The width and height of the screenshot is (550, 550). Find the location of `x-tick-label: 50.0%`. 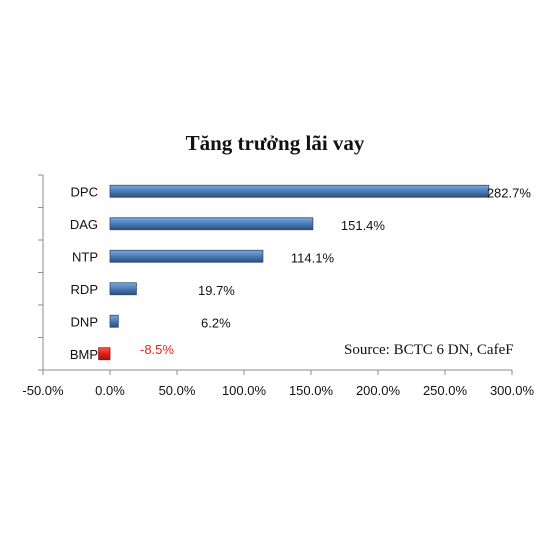

x-tick-label: 50.0% is located at coordinates (177, 390).